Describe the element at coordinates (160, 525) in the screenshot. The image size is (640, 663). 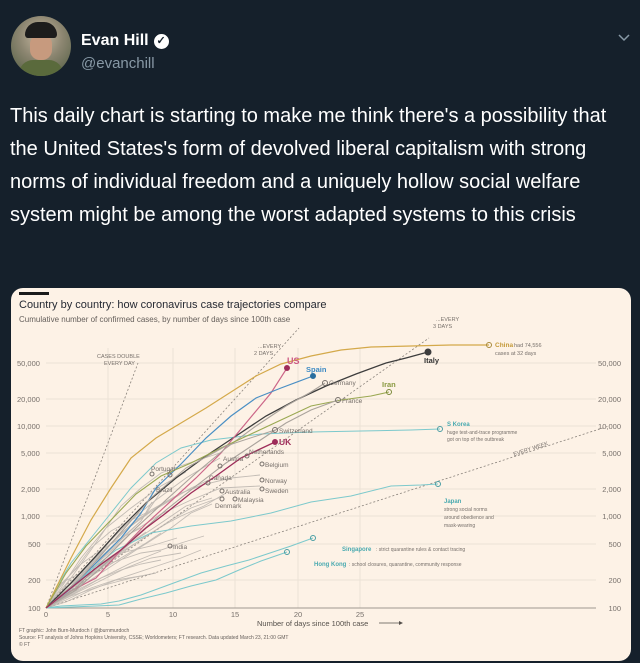
I see `series-uk` at that location.